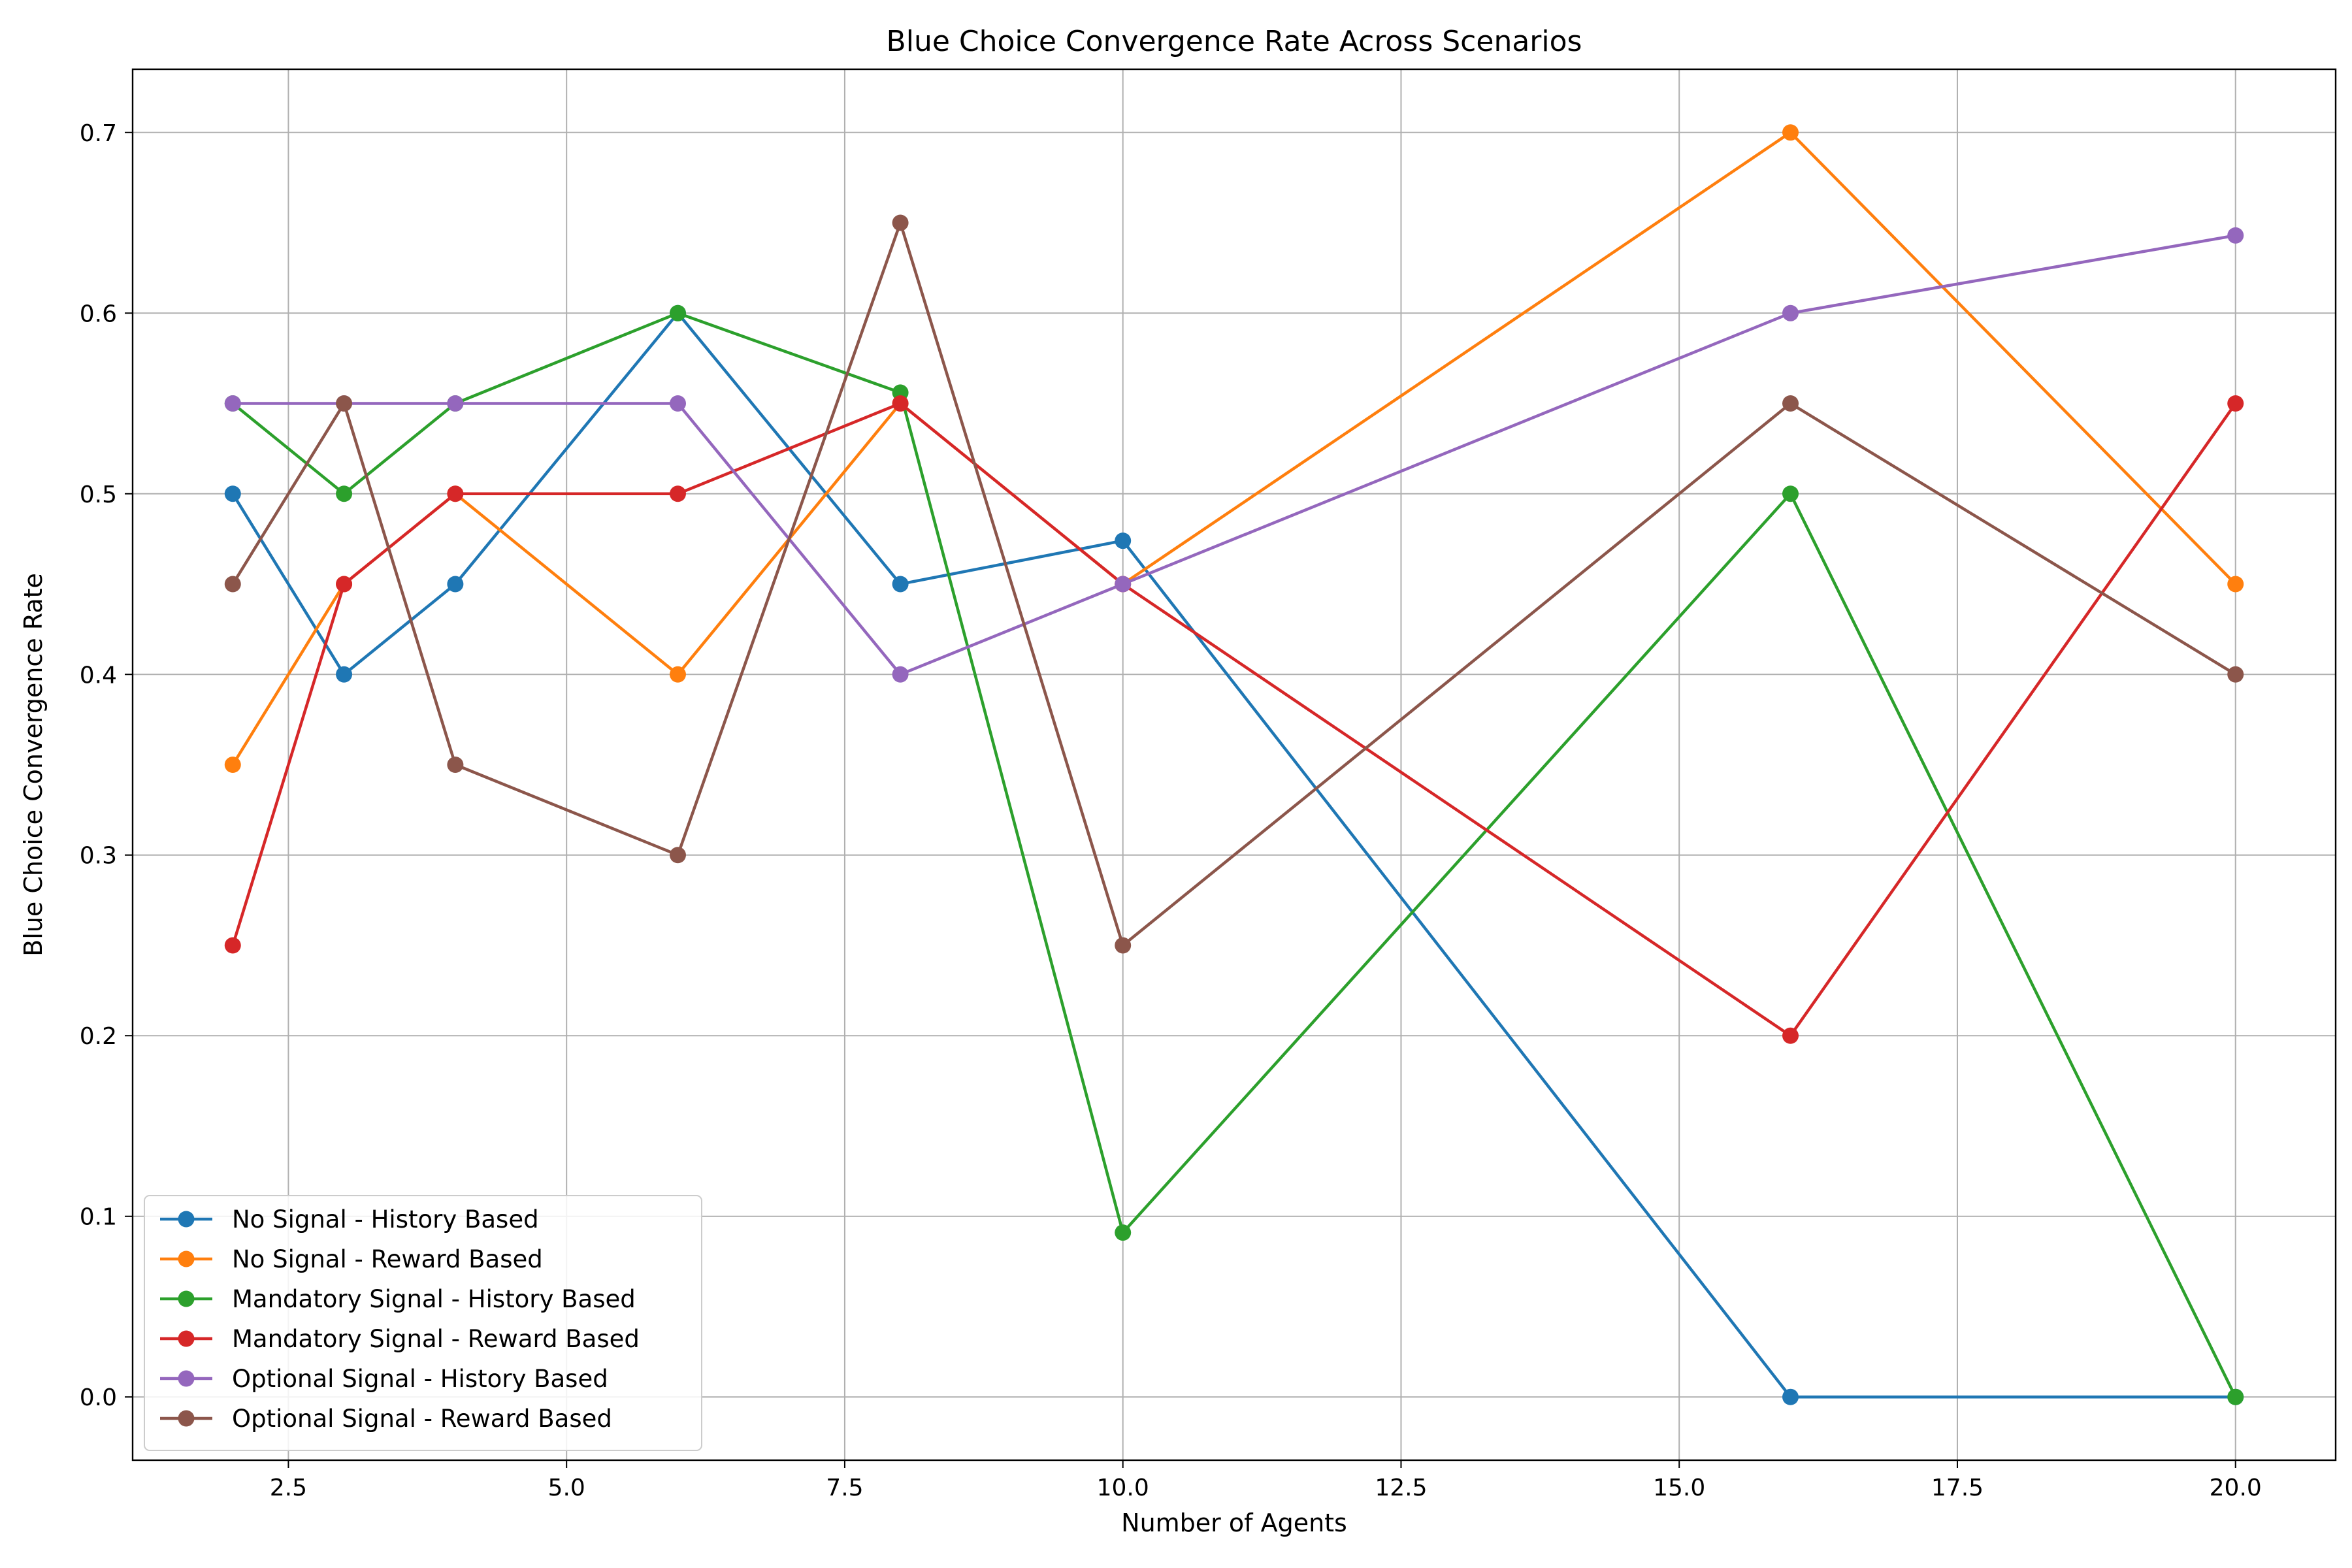 Image resolution: width=2352 pixels, height=1568 pixels. What do you see at coordinates (434, 1299) in the screenshot?
I see `legend-label: Mandatory Signal - History Based` at bounding box center [434, 1299].